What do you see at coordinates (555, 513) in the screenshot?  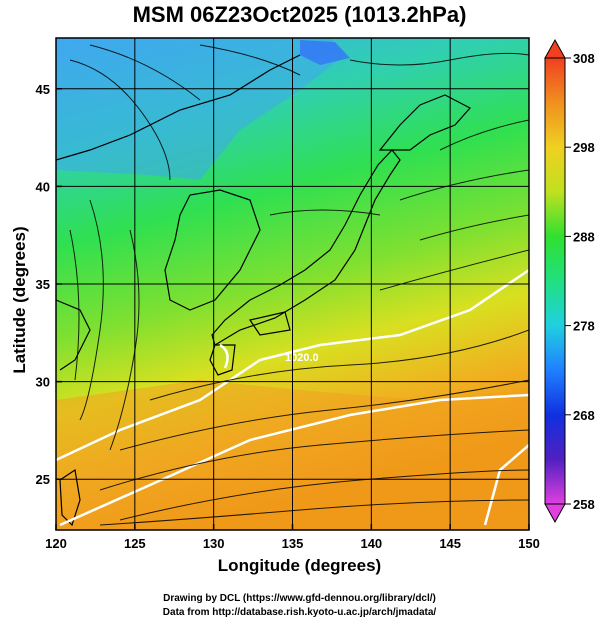 I see `colorbar-lower-arrow` at bounding box center [555, 513].